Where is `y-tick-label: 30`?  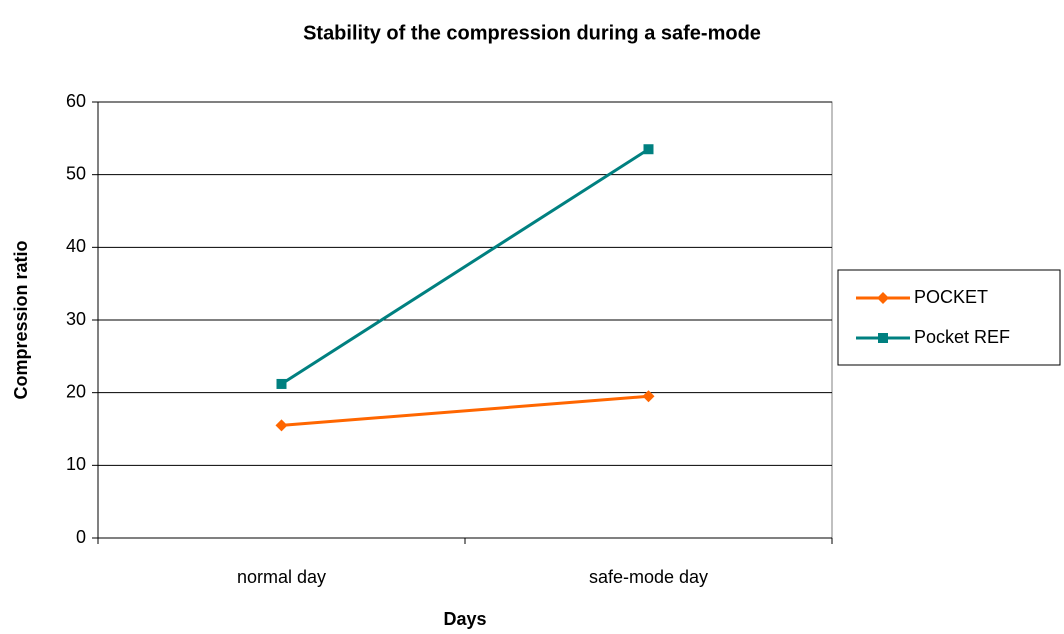
y-tick-label: 30 is located at coordinates (76, 319).